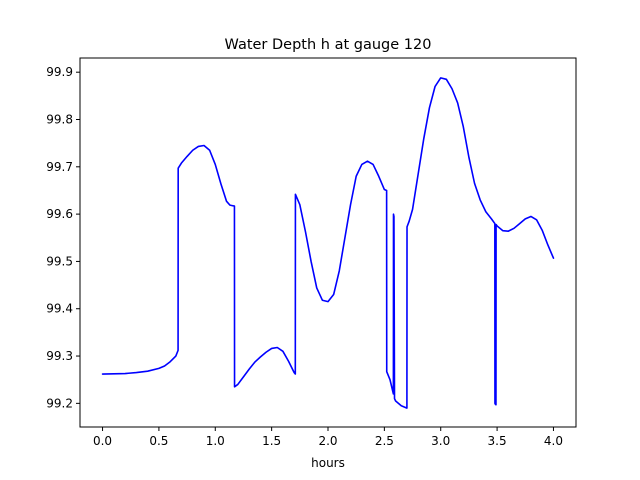  I want to click on y-tick-label: 99.3, so click(59, 356).